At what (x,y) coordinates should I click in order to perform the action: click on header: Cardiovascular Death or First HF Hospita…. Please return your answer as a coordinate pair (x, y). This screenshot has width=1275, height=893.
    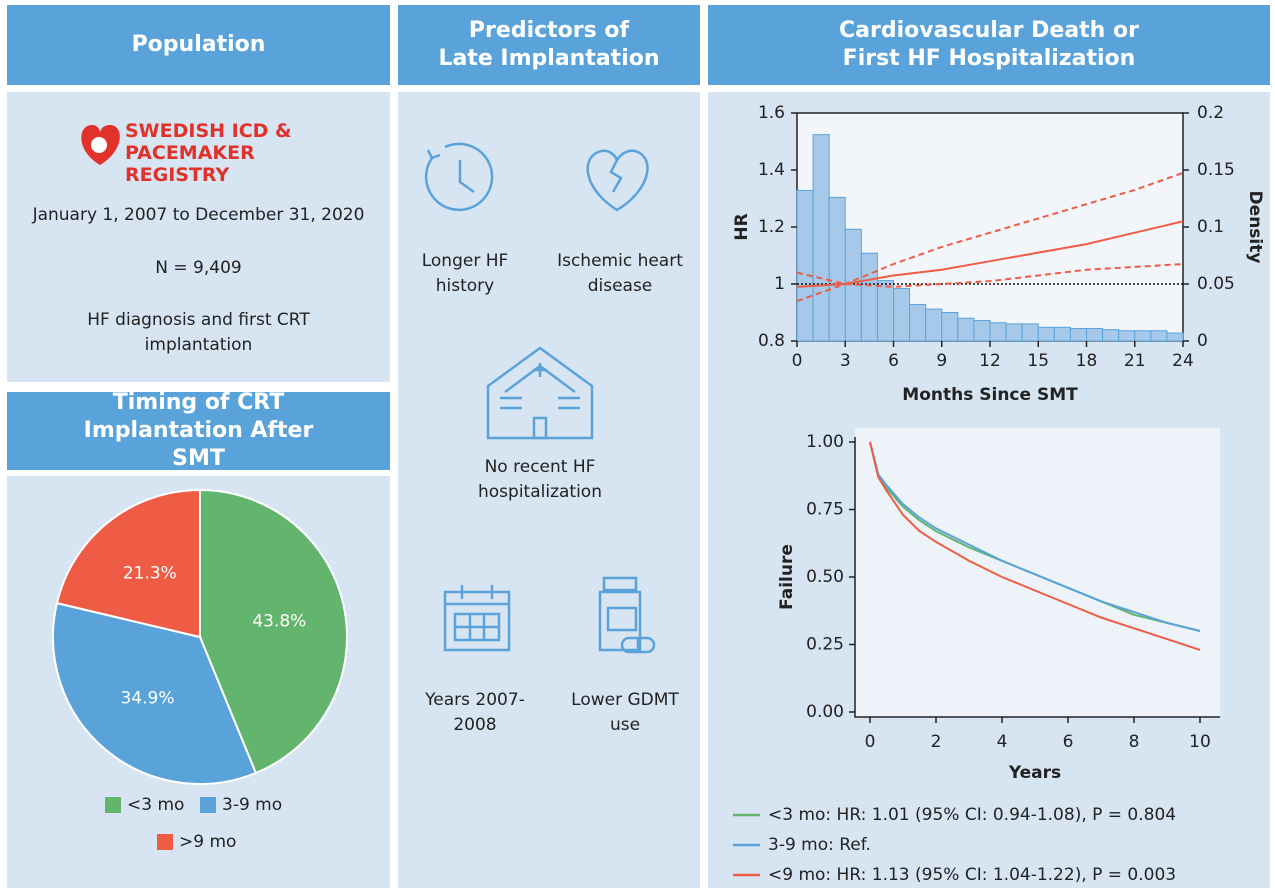
    Looking at the image, I should click on (989, 45).